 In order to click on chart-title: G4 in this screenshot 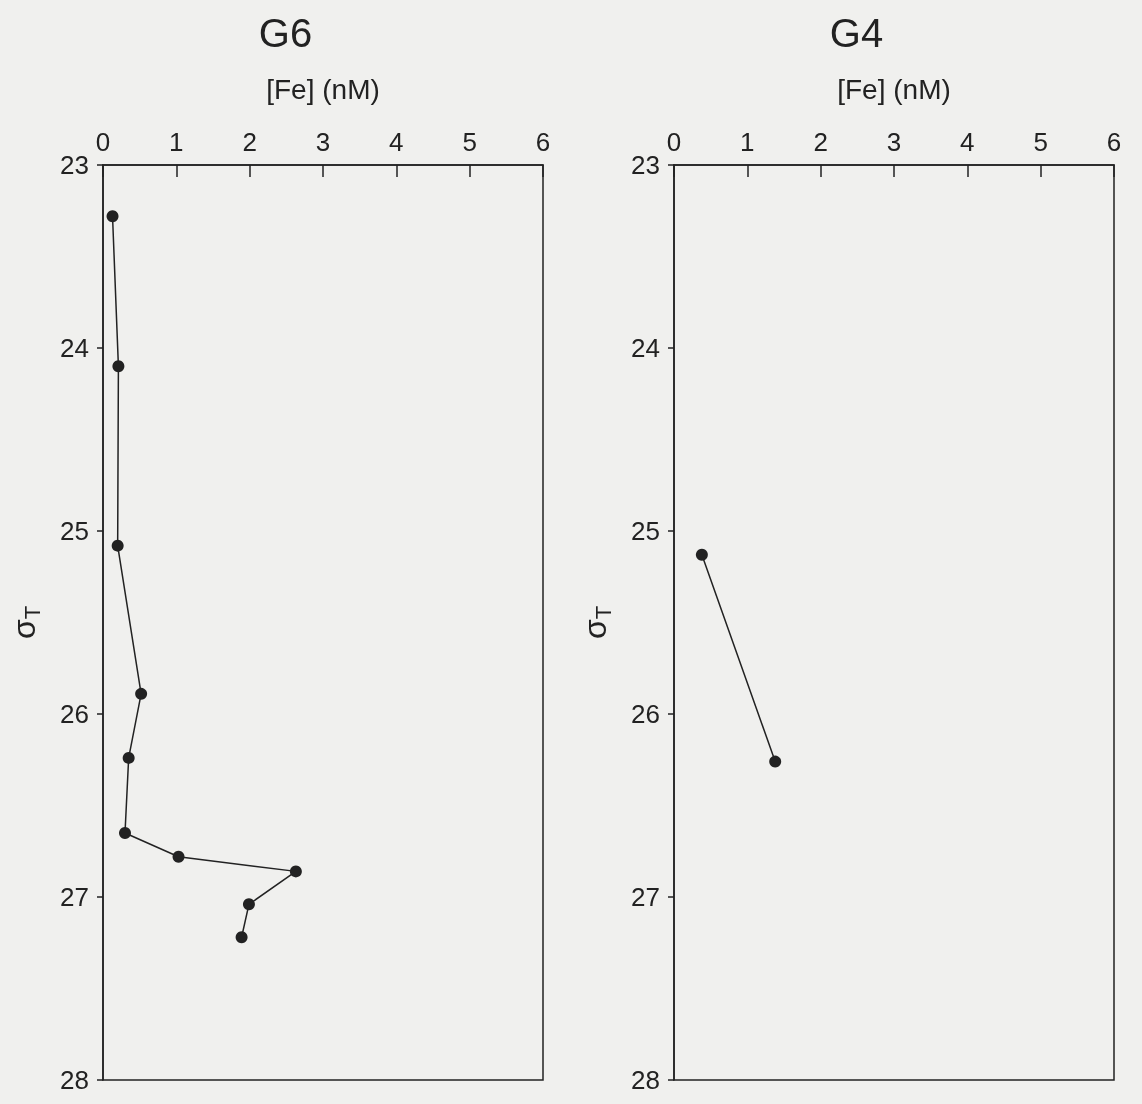, I will do `click(856, 33)`.